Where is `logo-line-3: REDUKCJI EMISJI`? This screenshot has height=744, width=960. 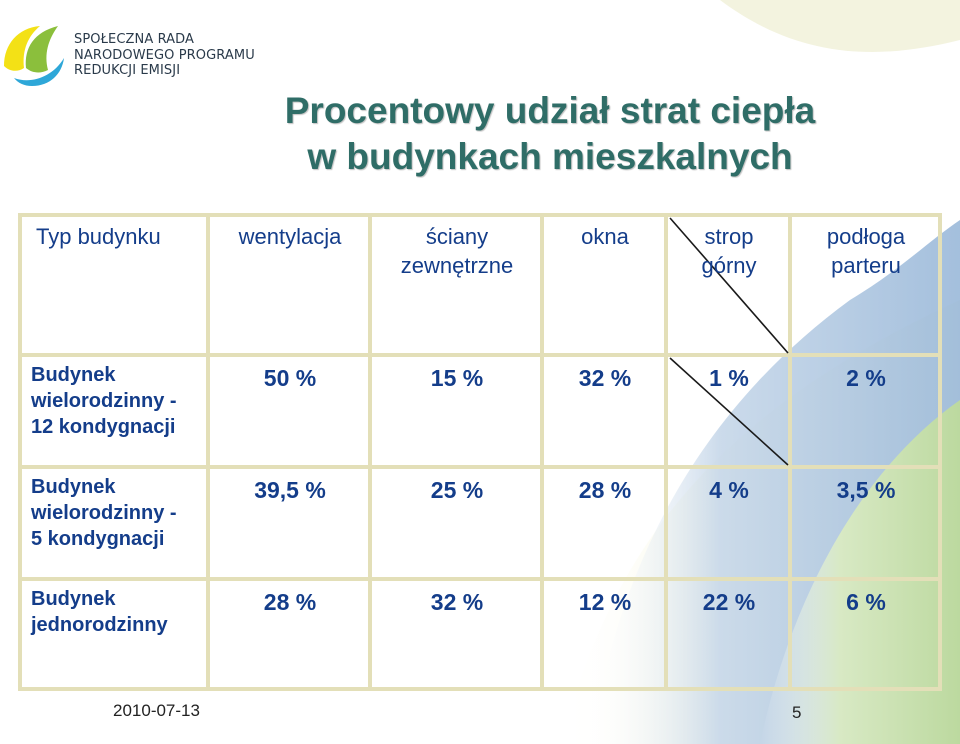 logo-line-3: REDUKCJI EMISJI is located at coordinates (127, 70).